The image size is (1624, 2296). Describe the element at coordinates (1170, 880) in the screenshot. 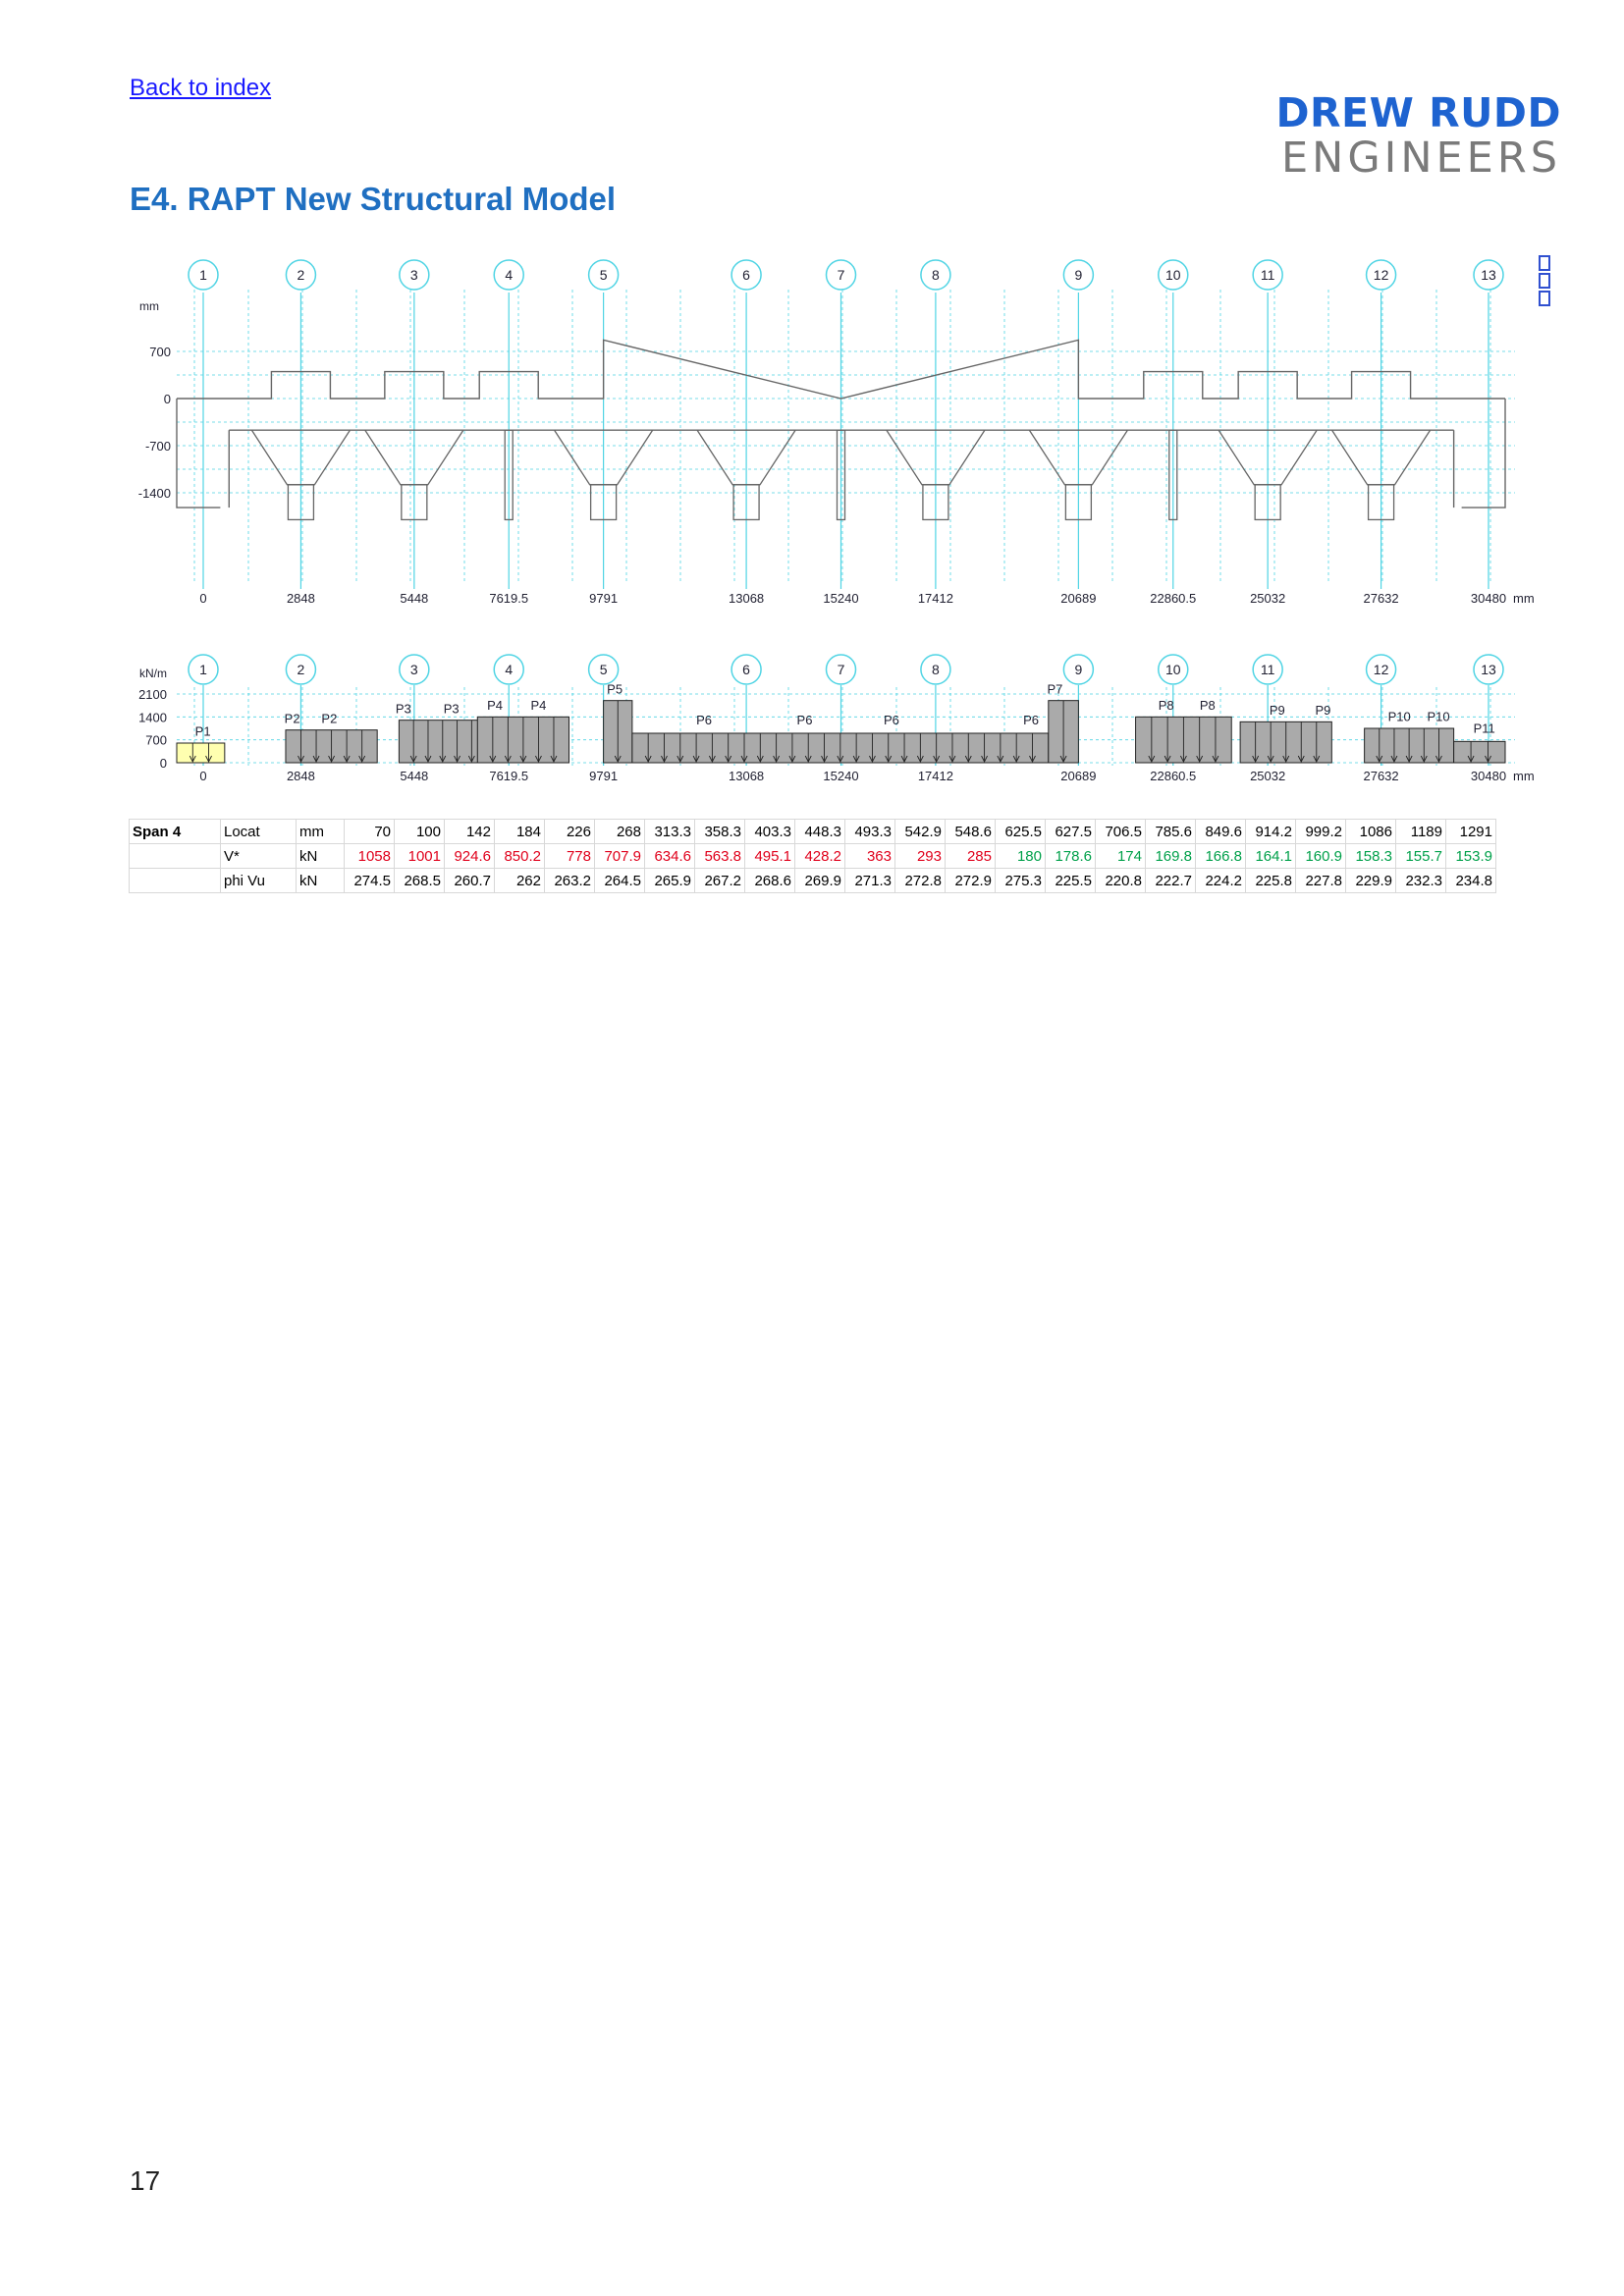

I see `value-cell: 222.7` at that location.